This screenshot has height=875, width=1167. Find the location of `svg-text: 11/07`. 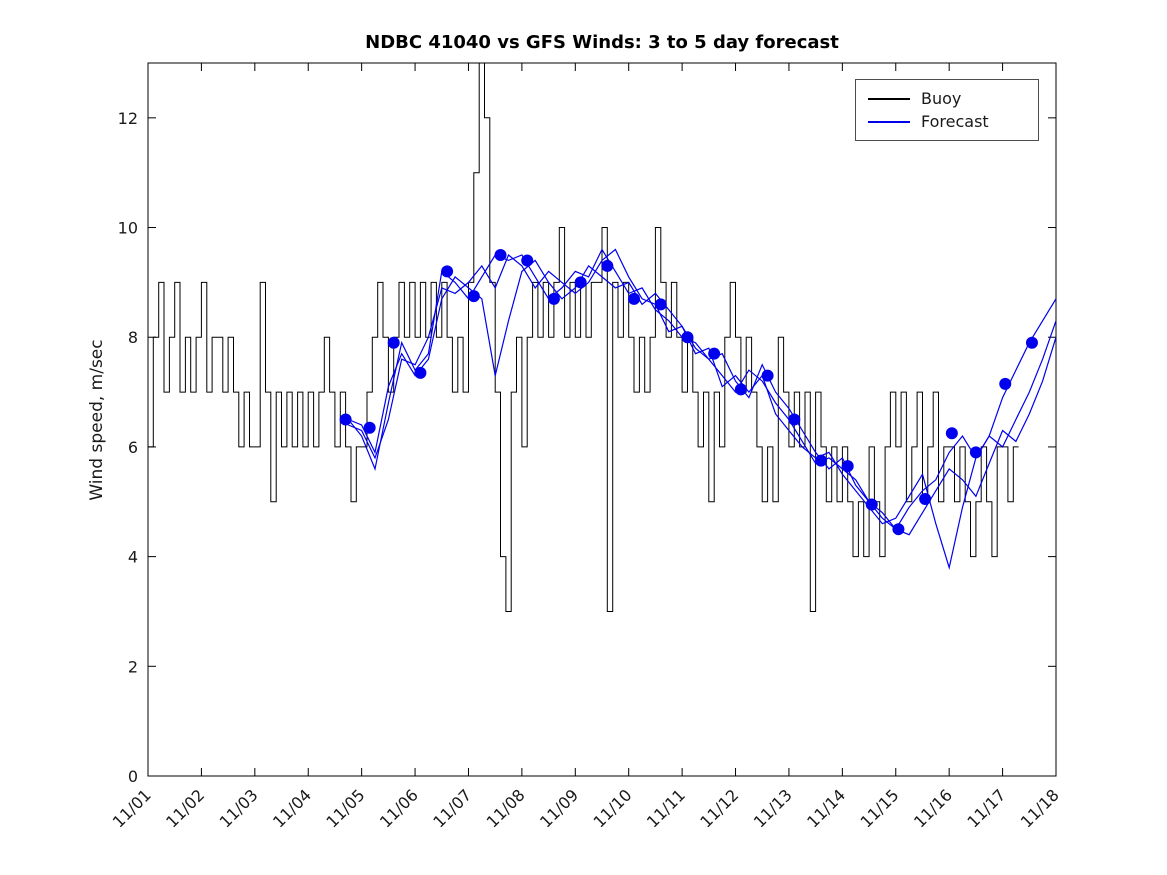

svg-text: 11/07 is located at coordinates (452, 808).